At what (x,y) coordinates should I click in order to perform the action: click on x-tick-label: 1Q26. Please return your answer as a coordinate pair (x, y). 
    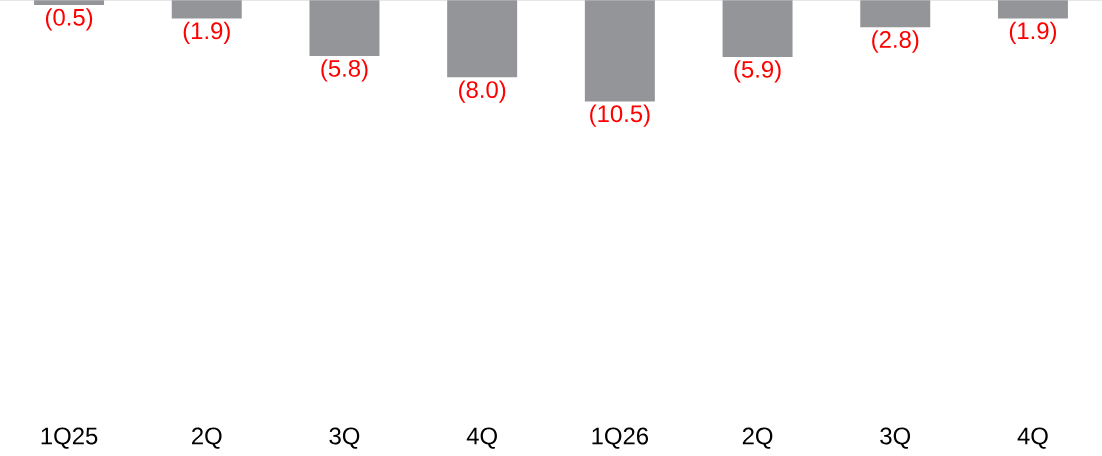
    Looking at the image, I should click on (620, 438).